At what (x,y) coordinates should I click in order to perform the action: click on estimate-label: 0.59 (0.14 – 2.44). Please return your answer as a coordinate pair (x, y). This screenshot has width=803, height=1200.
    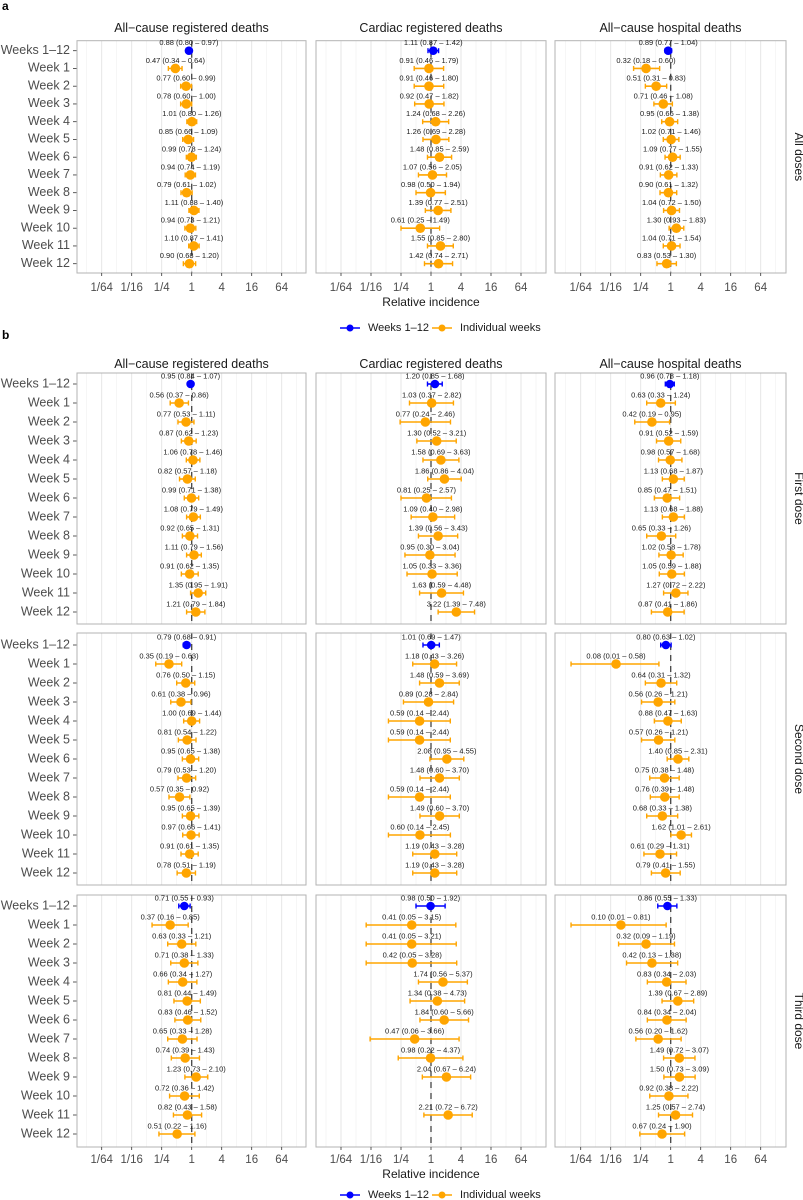
    Looking at the image, I should click on (420, 732).